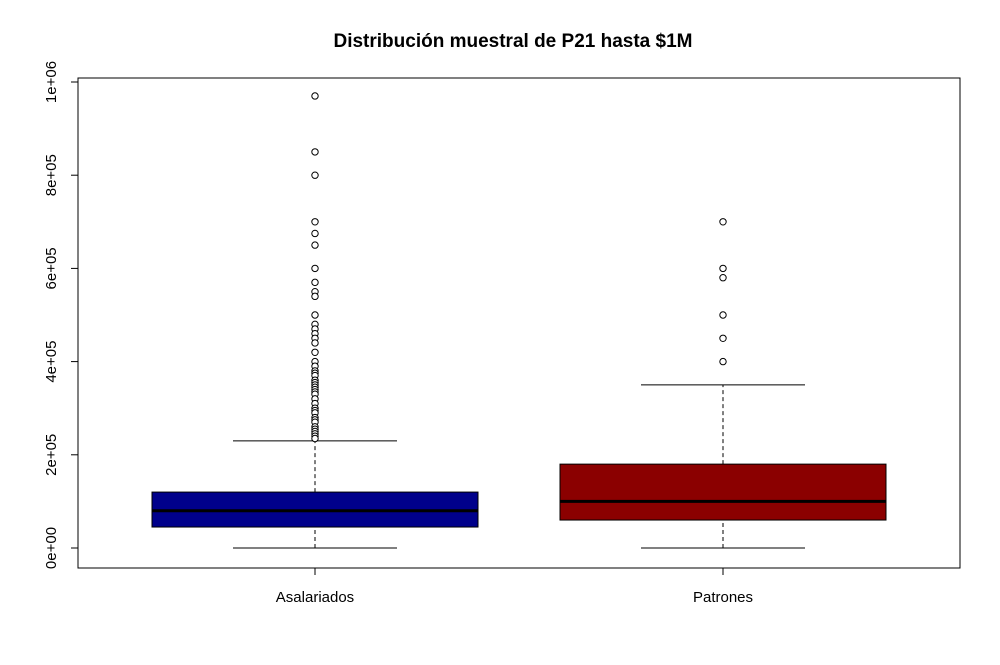  Describe the element at coordinates (514, 587) in the screenshot. I see `x-axis: Asalariados Patrones` at that location.